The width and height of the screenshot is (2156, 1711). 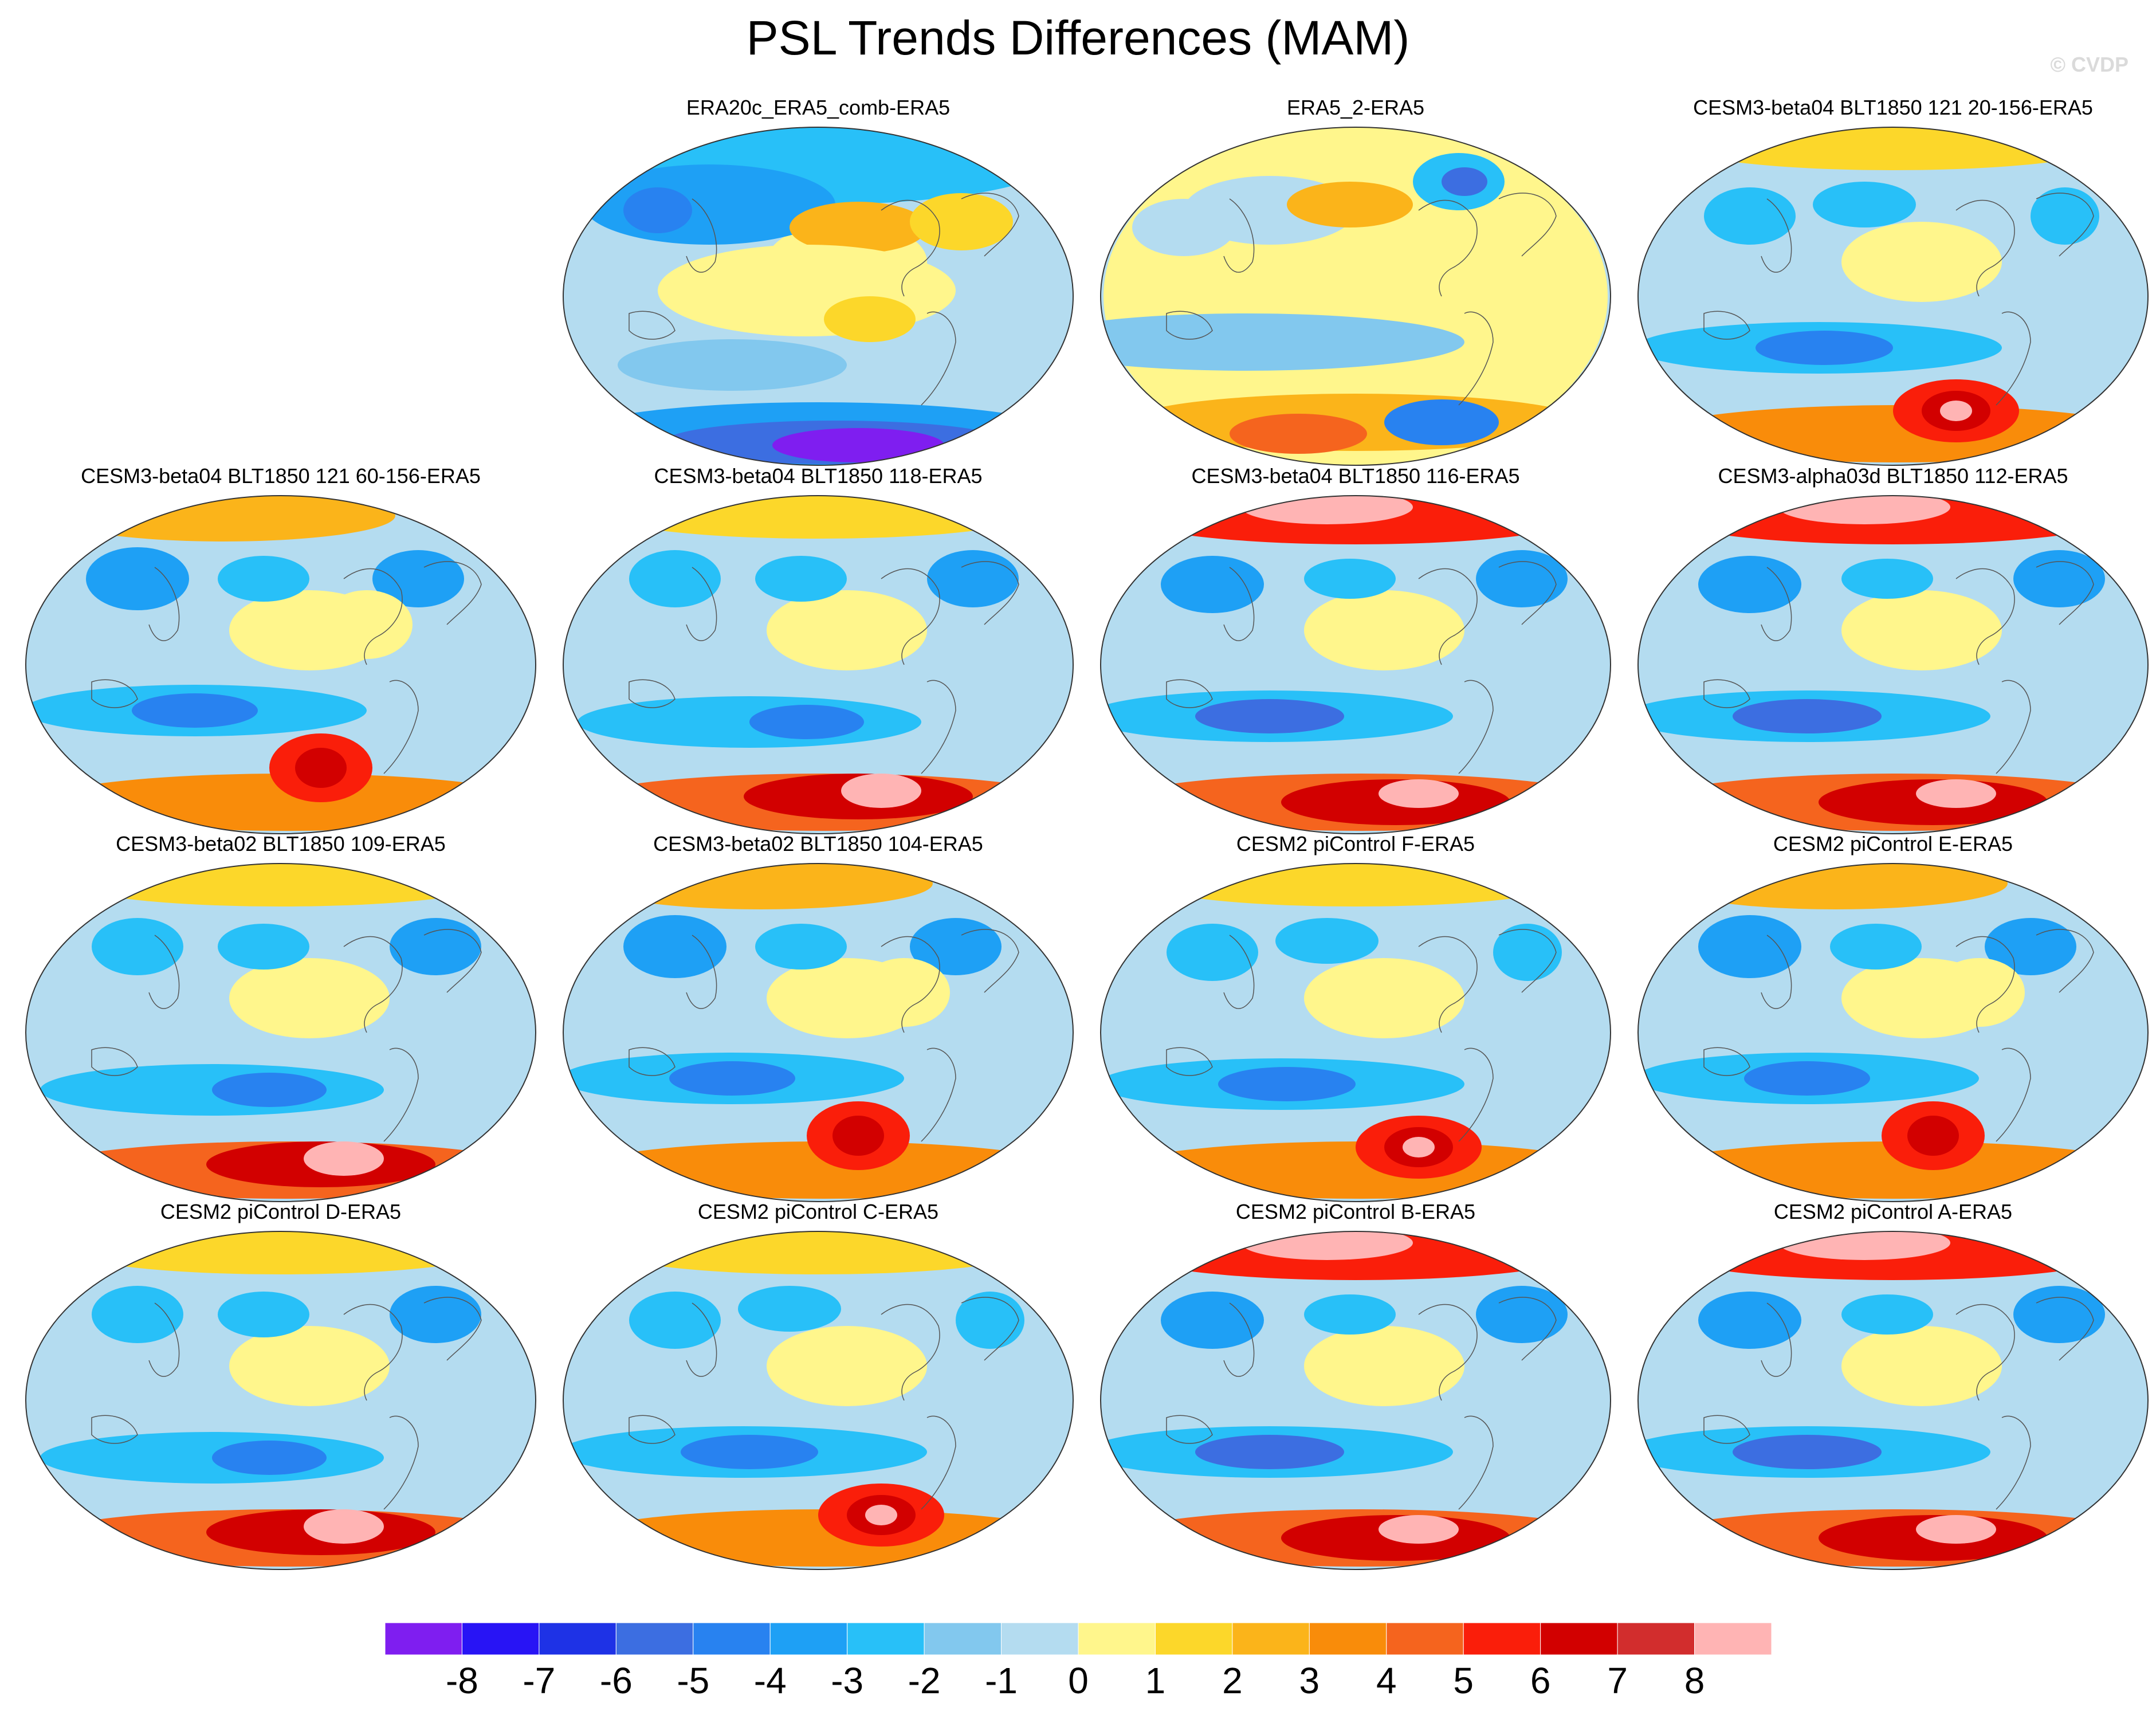 I want to click on colorbar-tick-label: 8, so click(x=1694, y=1680).